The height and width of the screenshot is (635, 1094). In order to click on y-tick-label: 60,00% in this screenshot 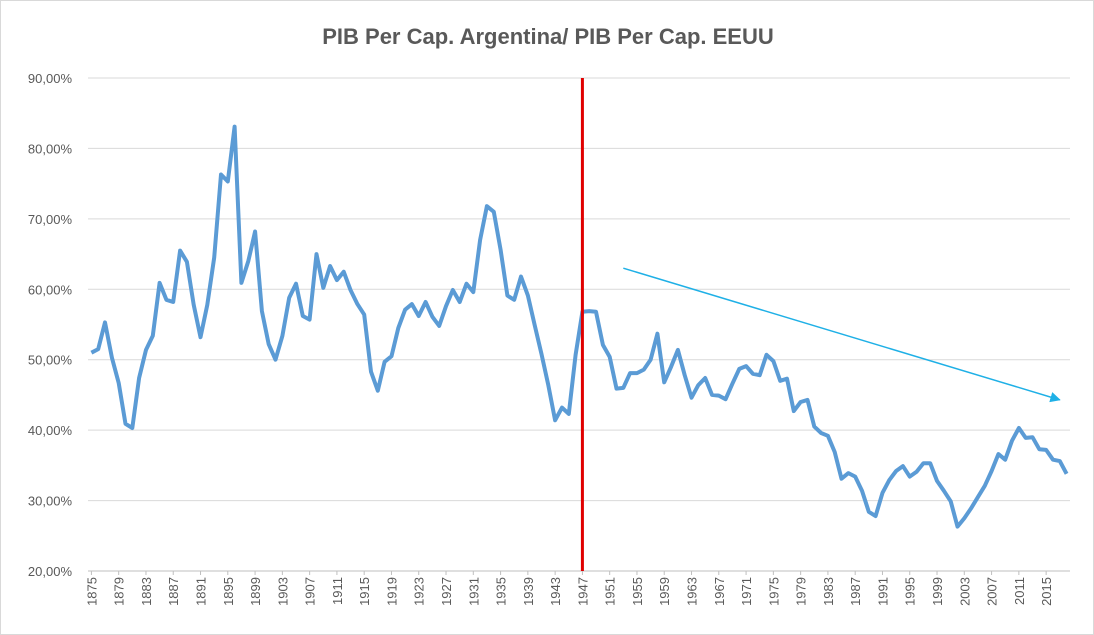, I will do `click(50, 289)`.